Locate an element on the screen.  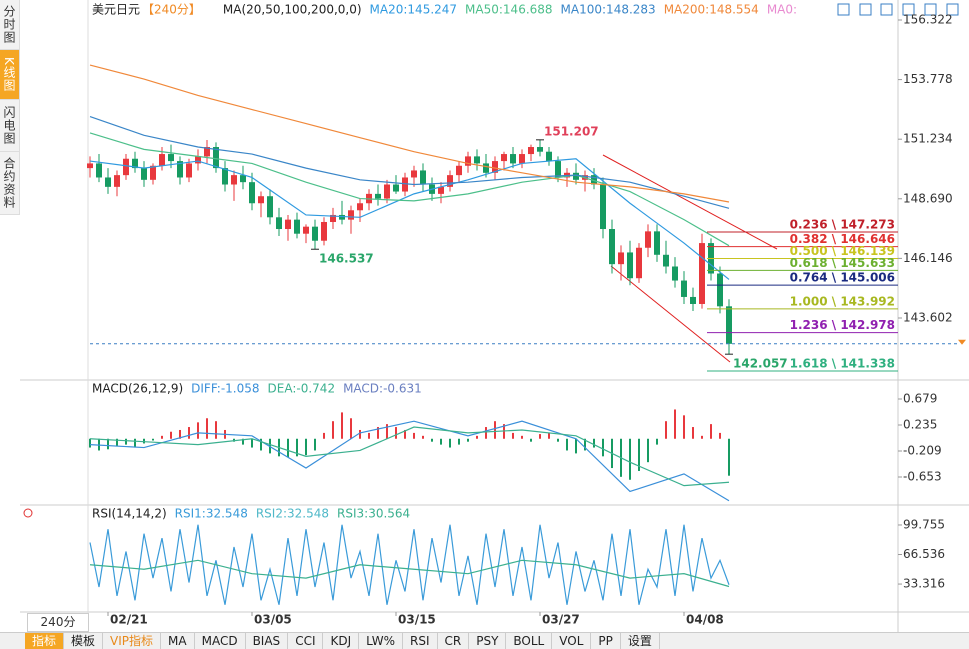
x-tick-label: 04/08 is located at coordinates (705, 620).